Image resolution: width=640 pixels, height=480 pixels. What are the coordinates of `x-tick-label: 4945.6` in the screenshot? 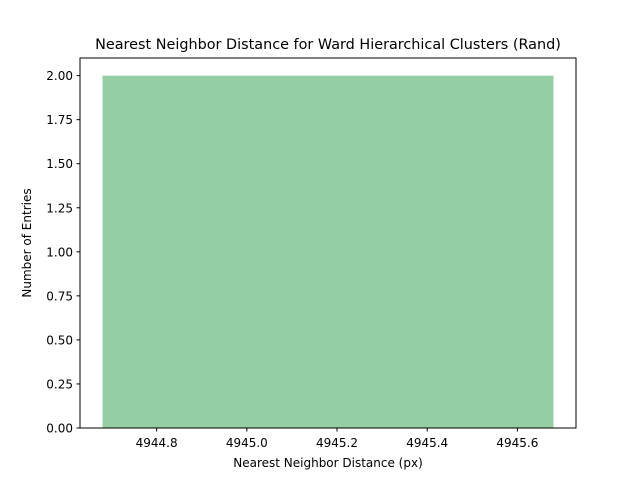 It's located at (517, 443).